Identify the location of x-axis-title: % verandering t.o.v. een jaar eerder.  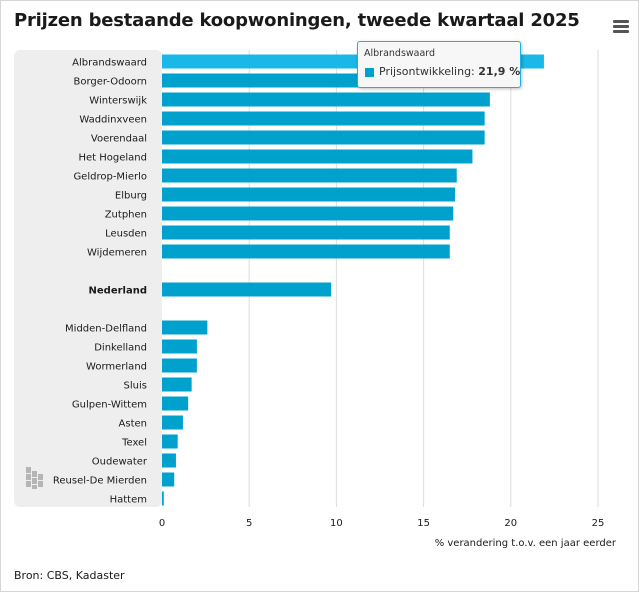
(526, 543).